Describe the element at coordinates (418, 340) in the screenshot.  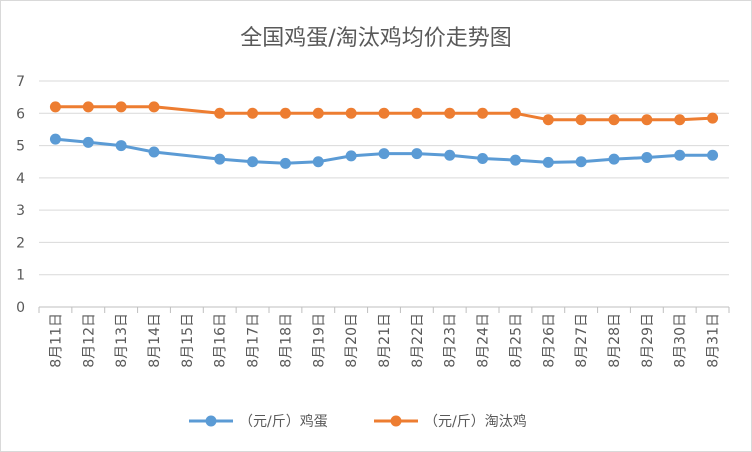
I see `x-tick-label: 8月22日` at that location.